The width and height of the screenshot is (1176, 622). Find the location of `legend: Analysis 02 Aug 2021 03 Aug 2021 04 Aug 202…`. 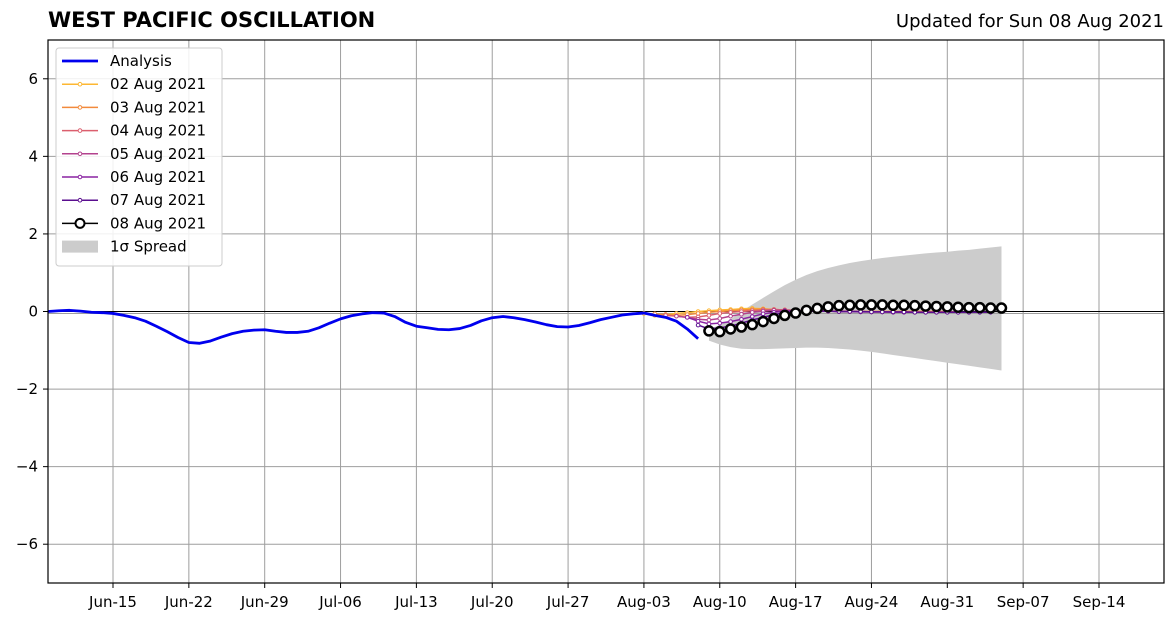

legend: Analysis 02 Aug 2021 03 Aug 2021 04 Aug 202… is located at coordinates (139, 157).